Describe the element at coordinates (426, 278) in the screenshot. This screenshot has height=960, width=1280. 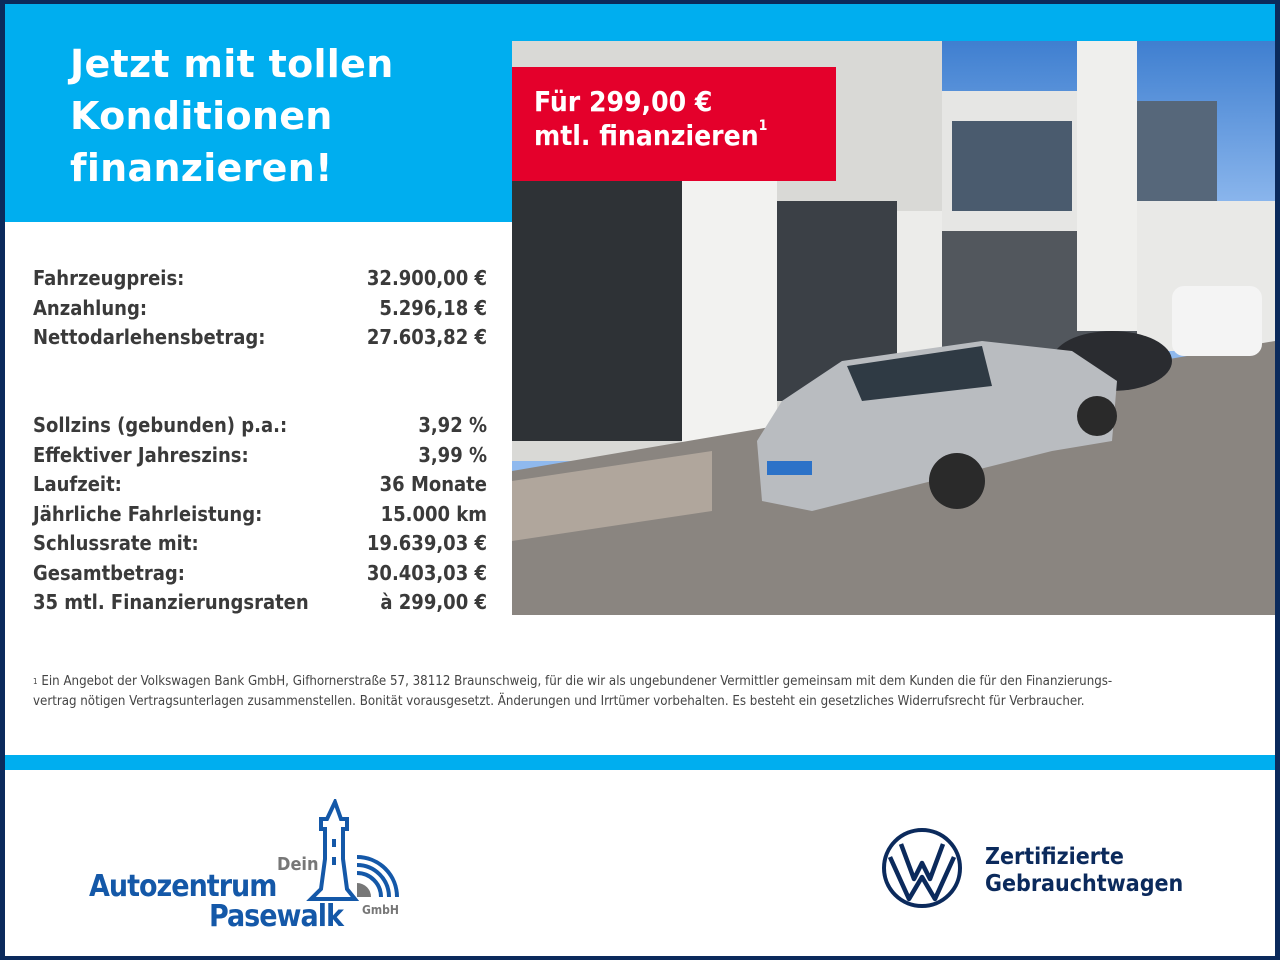
I see `row-value: 32.900,00 €` at that location.